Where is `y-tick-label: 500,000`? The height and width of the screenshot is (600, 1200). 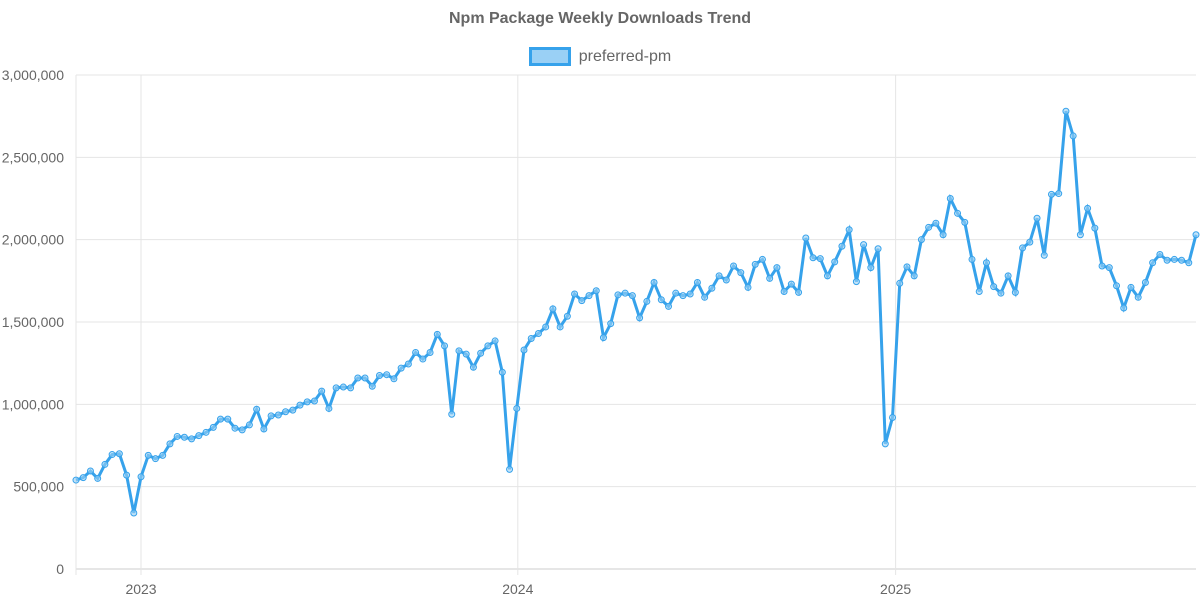
y-tick-label: 500,000 is located at coordinates (38, 487).